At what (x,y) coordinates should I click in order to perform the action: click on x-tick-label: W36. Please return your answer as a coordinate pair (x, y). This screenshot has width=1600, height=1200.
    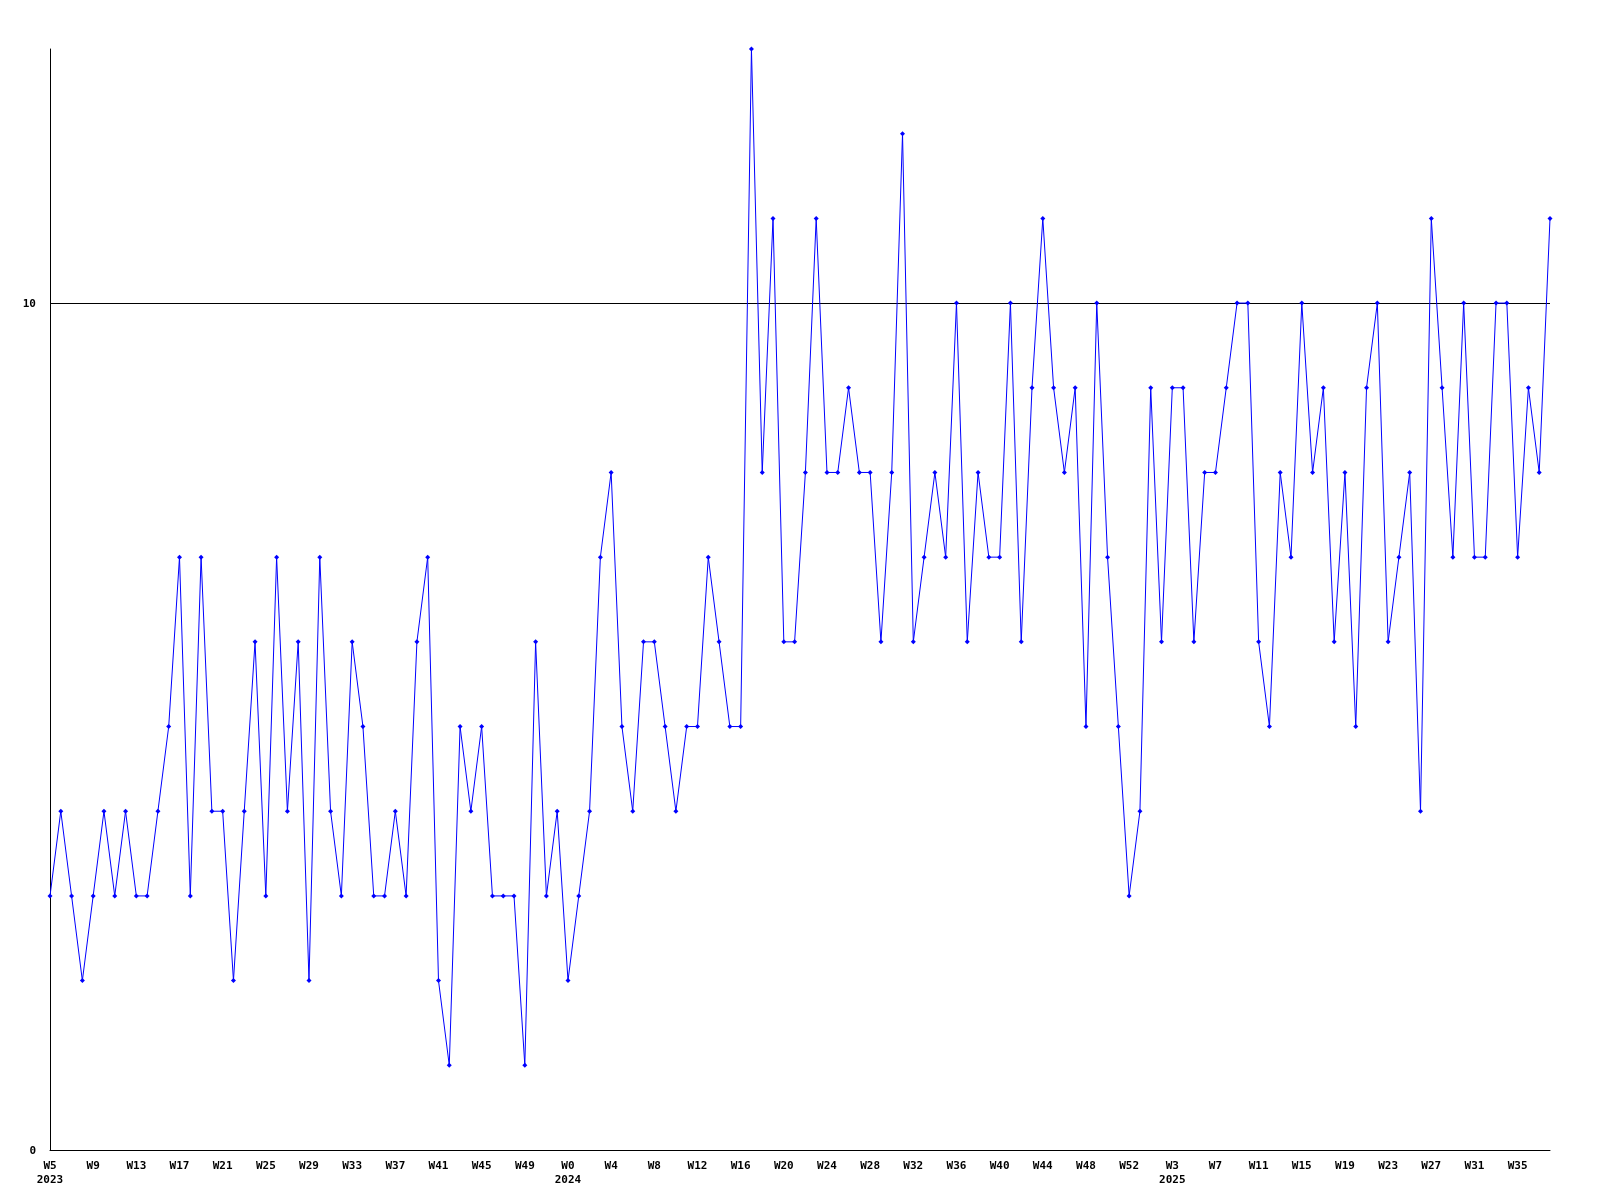
    Looking at the image, I should click on (956, 1165).